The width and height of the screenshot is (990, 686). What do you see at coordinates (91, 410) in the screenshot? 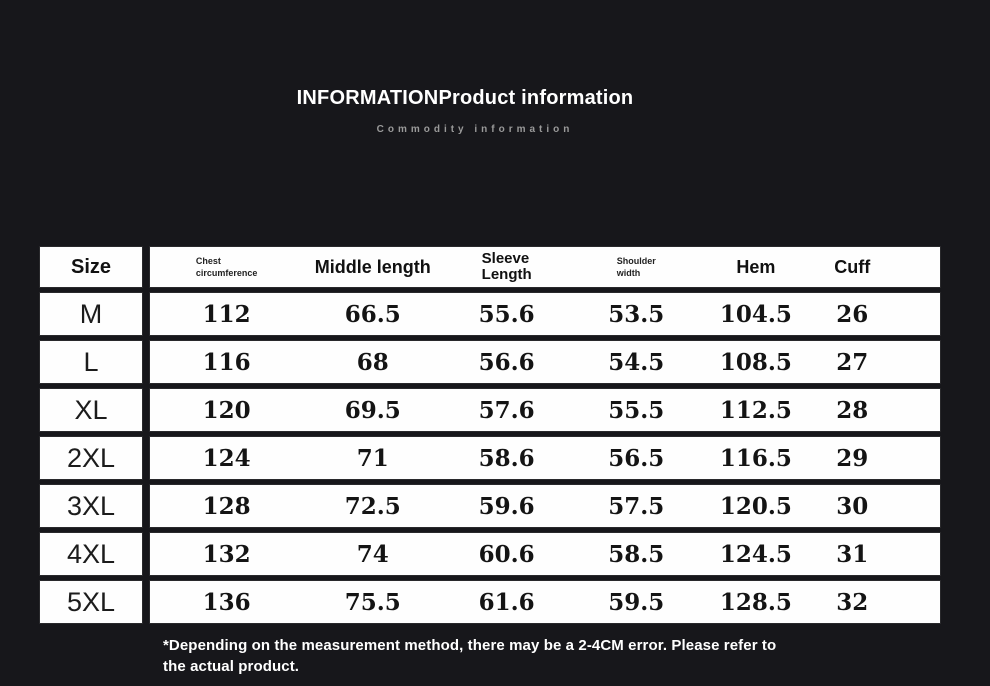
I see `size-label: XL` at bounding box center [91, 410].